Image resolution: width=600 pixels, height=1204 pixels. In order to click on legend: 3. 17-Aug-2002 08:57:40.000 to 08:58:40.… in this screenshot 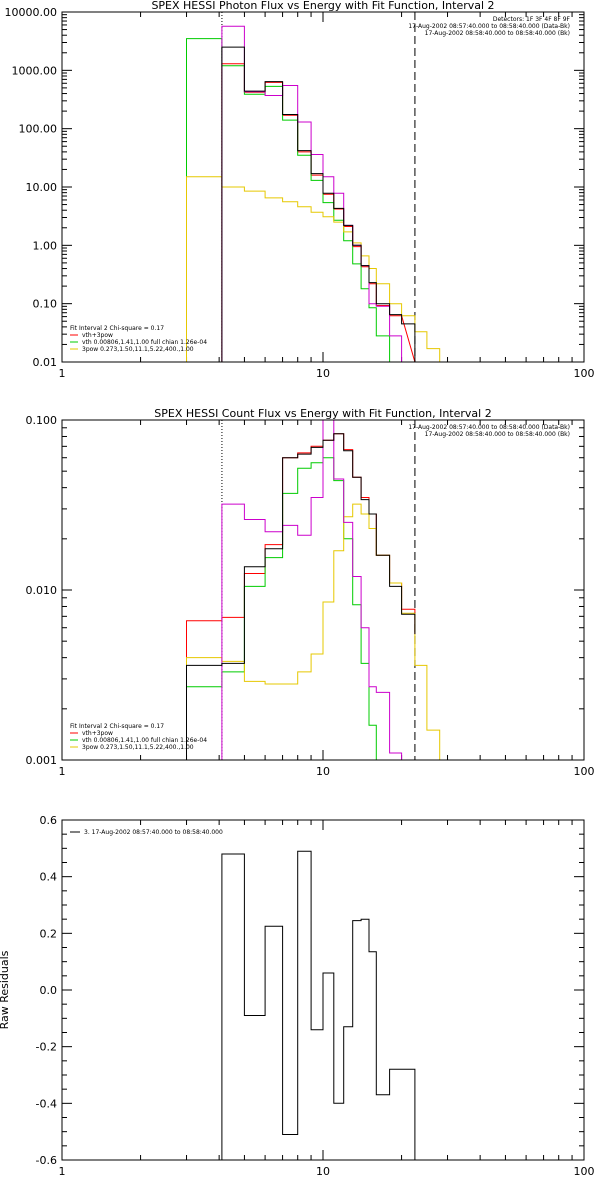, I will do `click(146, 832)`.